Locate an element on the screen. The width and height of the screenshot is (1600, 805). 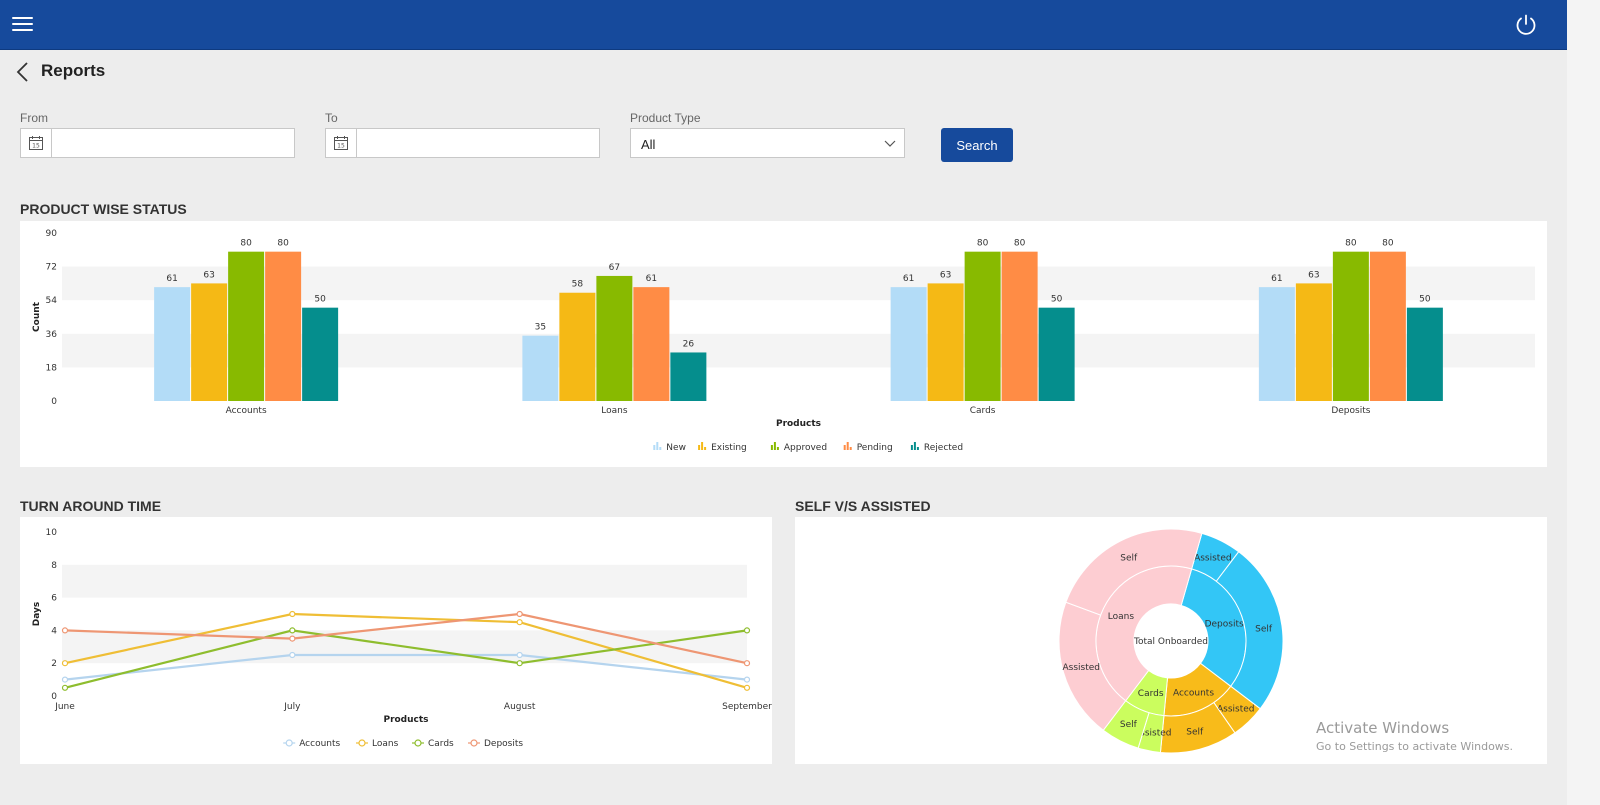
product-wise-status-title: PRODUCT WISE STATUS is located at coordinates (103, 209).